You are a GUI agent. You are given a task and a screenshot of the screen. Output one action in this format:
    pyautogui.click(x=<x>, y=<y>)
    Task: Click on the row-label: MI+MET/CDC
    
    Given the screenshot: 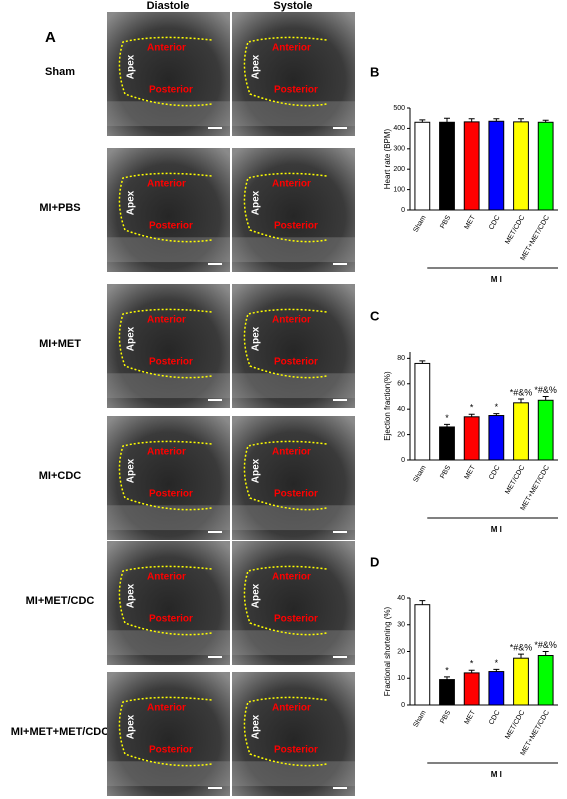 What is the action you would take?
    pyautogui.click(x=60, y=601)
    